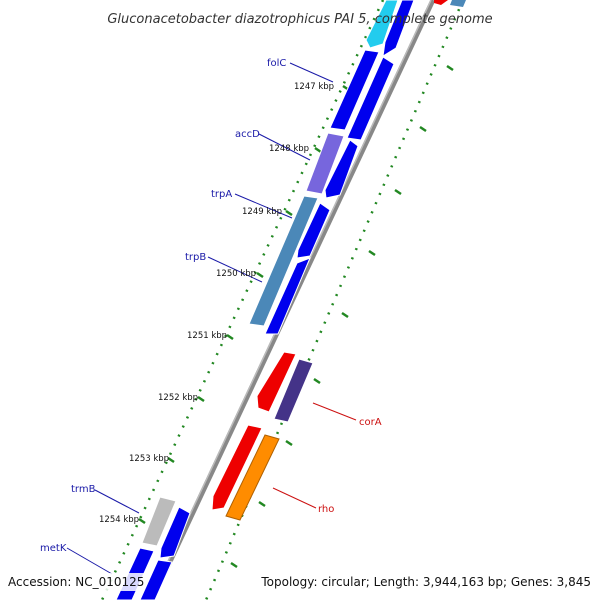 The image size is (600, 600). Describe the element at coordinates (53, 548) in the screenshot. I see `gene-label-metK: metK` at that location.